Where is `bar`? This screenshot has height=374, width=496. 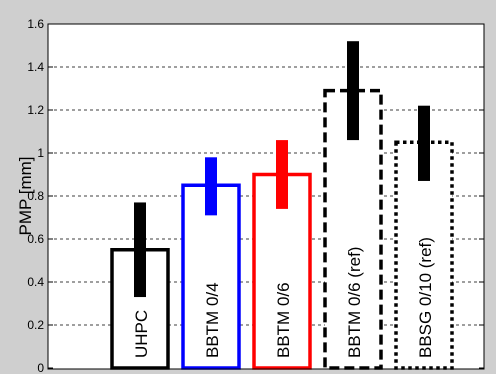
bar is located at coordinates (211, 276).